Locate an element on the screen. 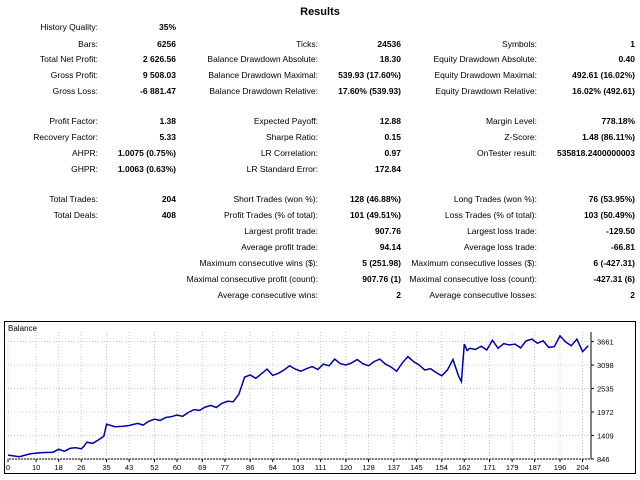  y-tick-label: 1409 is located at coordinates (605, 436).